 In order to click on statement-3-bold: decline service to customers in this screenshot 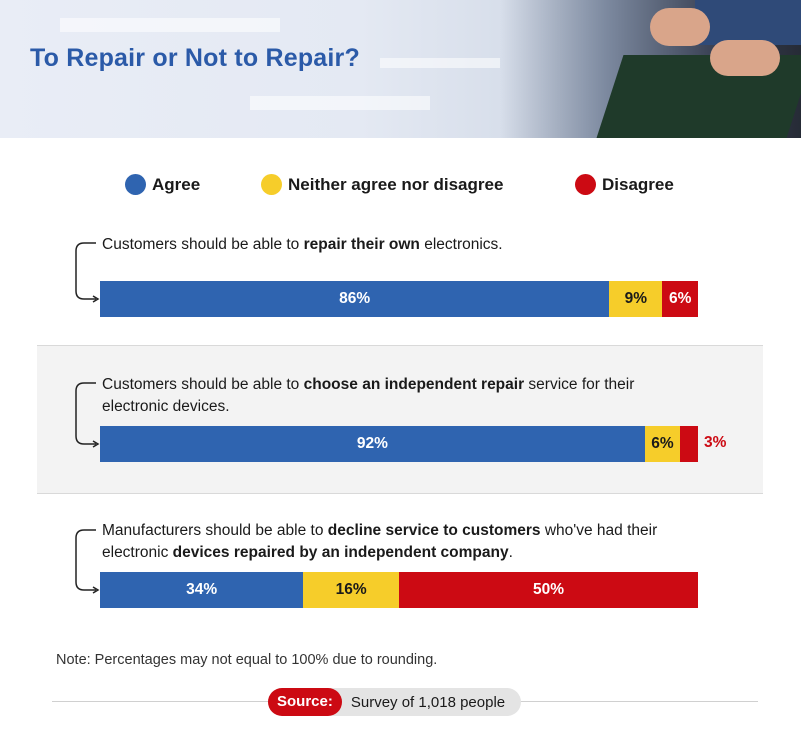, I will do `click(434, 530)`.